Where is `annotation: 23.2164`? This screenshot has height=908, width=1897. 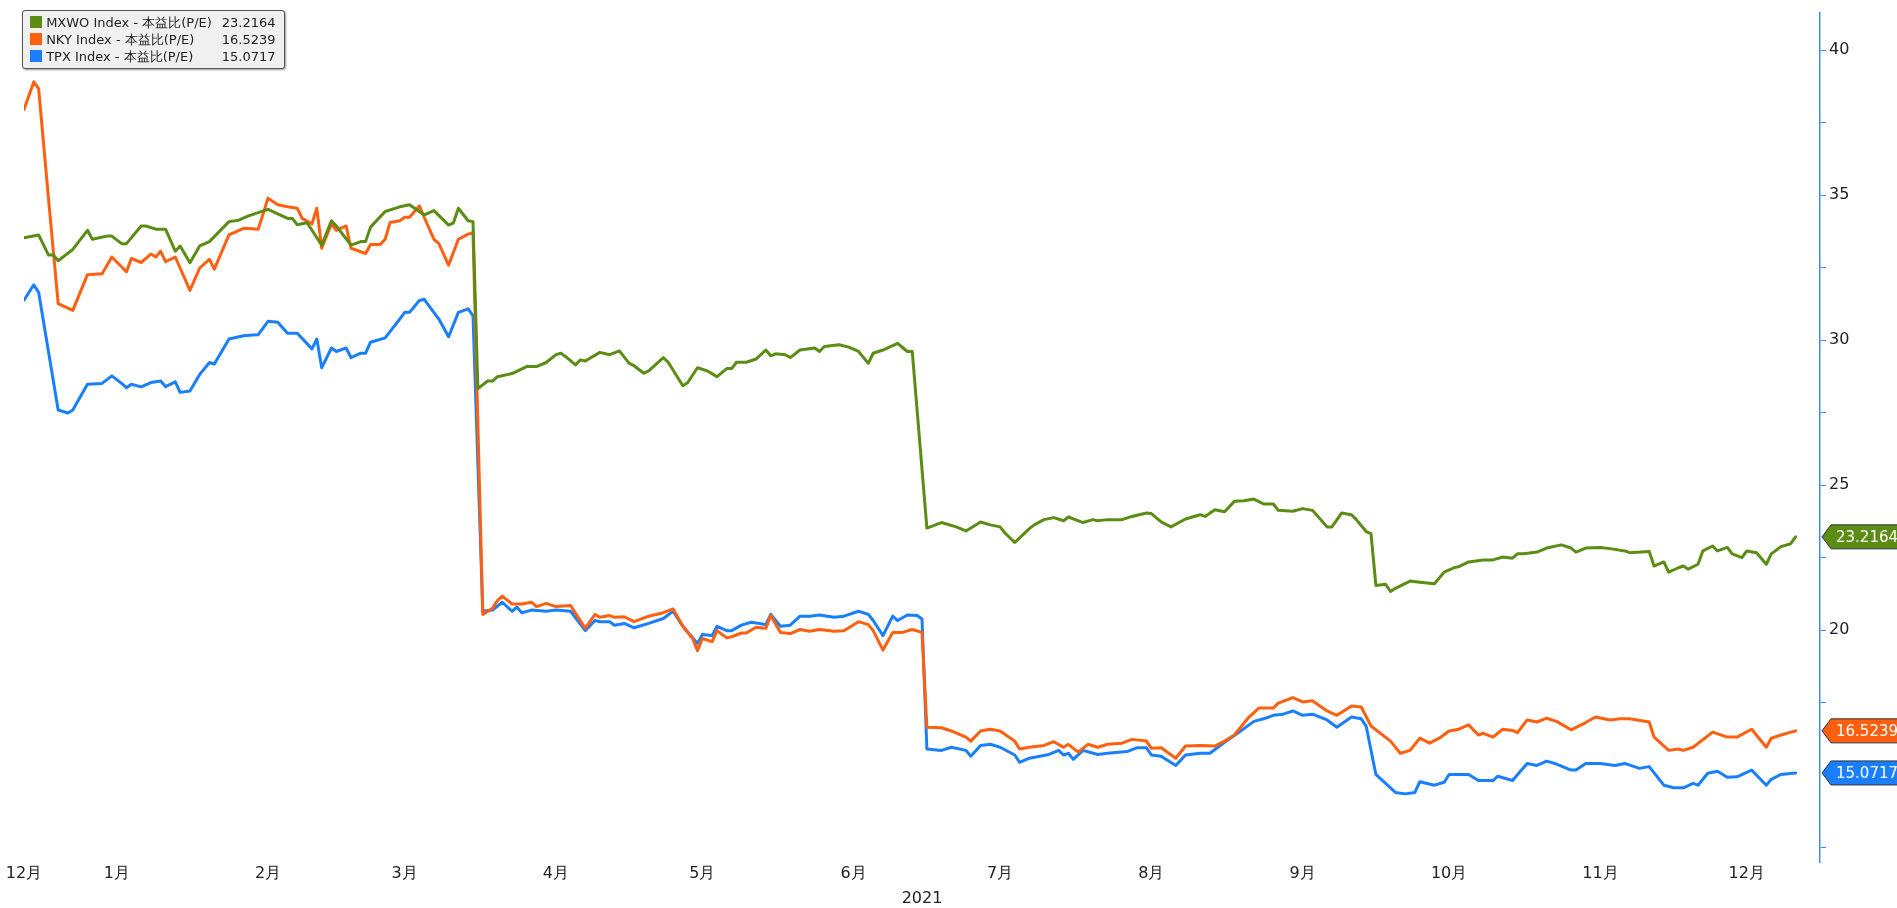
annotation: 23.2164 is located at coordinates (248, 22).